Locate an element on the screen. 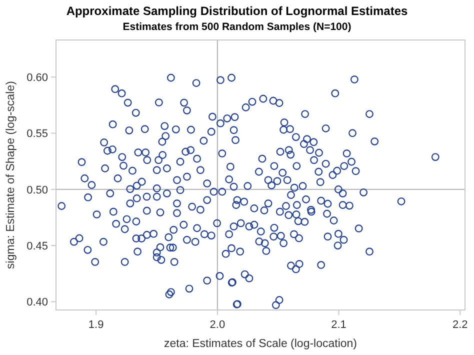  y-axis-title: sigma: Estimate of Shape (log-scale) is located at coordinates (11, 174).